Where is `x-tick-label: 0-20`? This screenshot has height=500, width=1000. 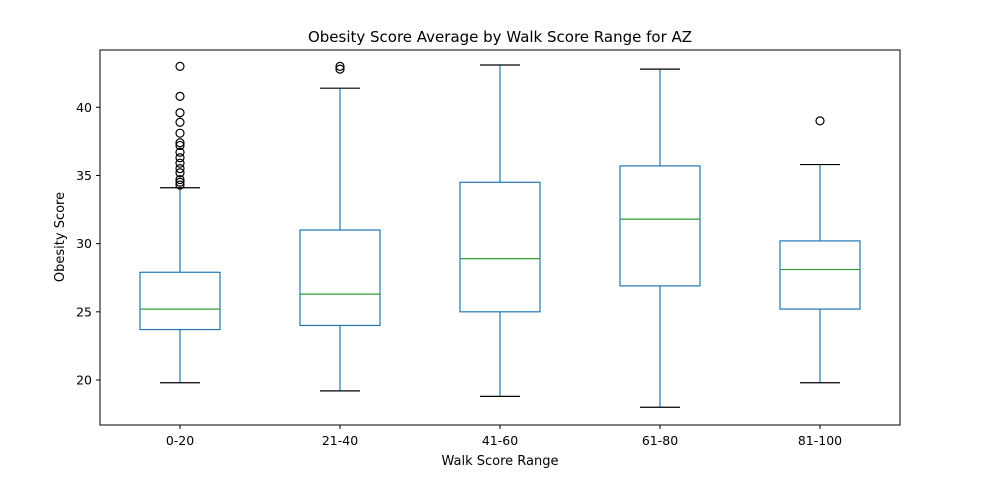 x-tick-label: 0-20 is located at coordinates (180, 440).